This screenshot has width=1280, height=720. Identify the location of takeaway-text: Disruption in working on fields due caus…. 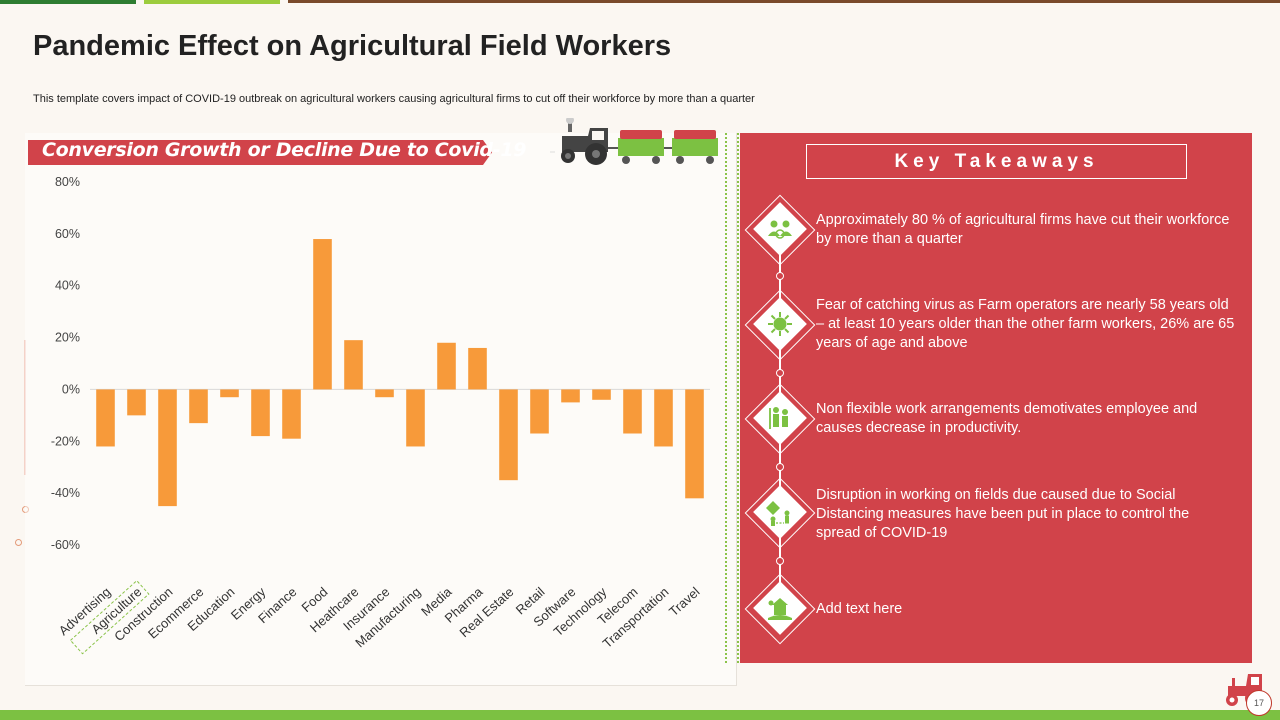
(1003, 514).